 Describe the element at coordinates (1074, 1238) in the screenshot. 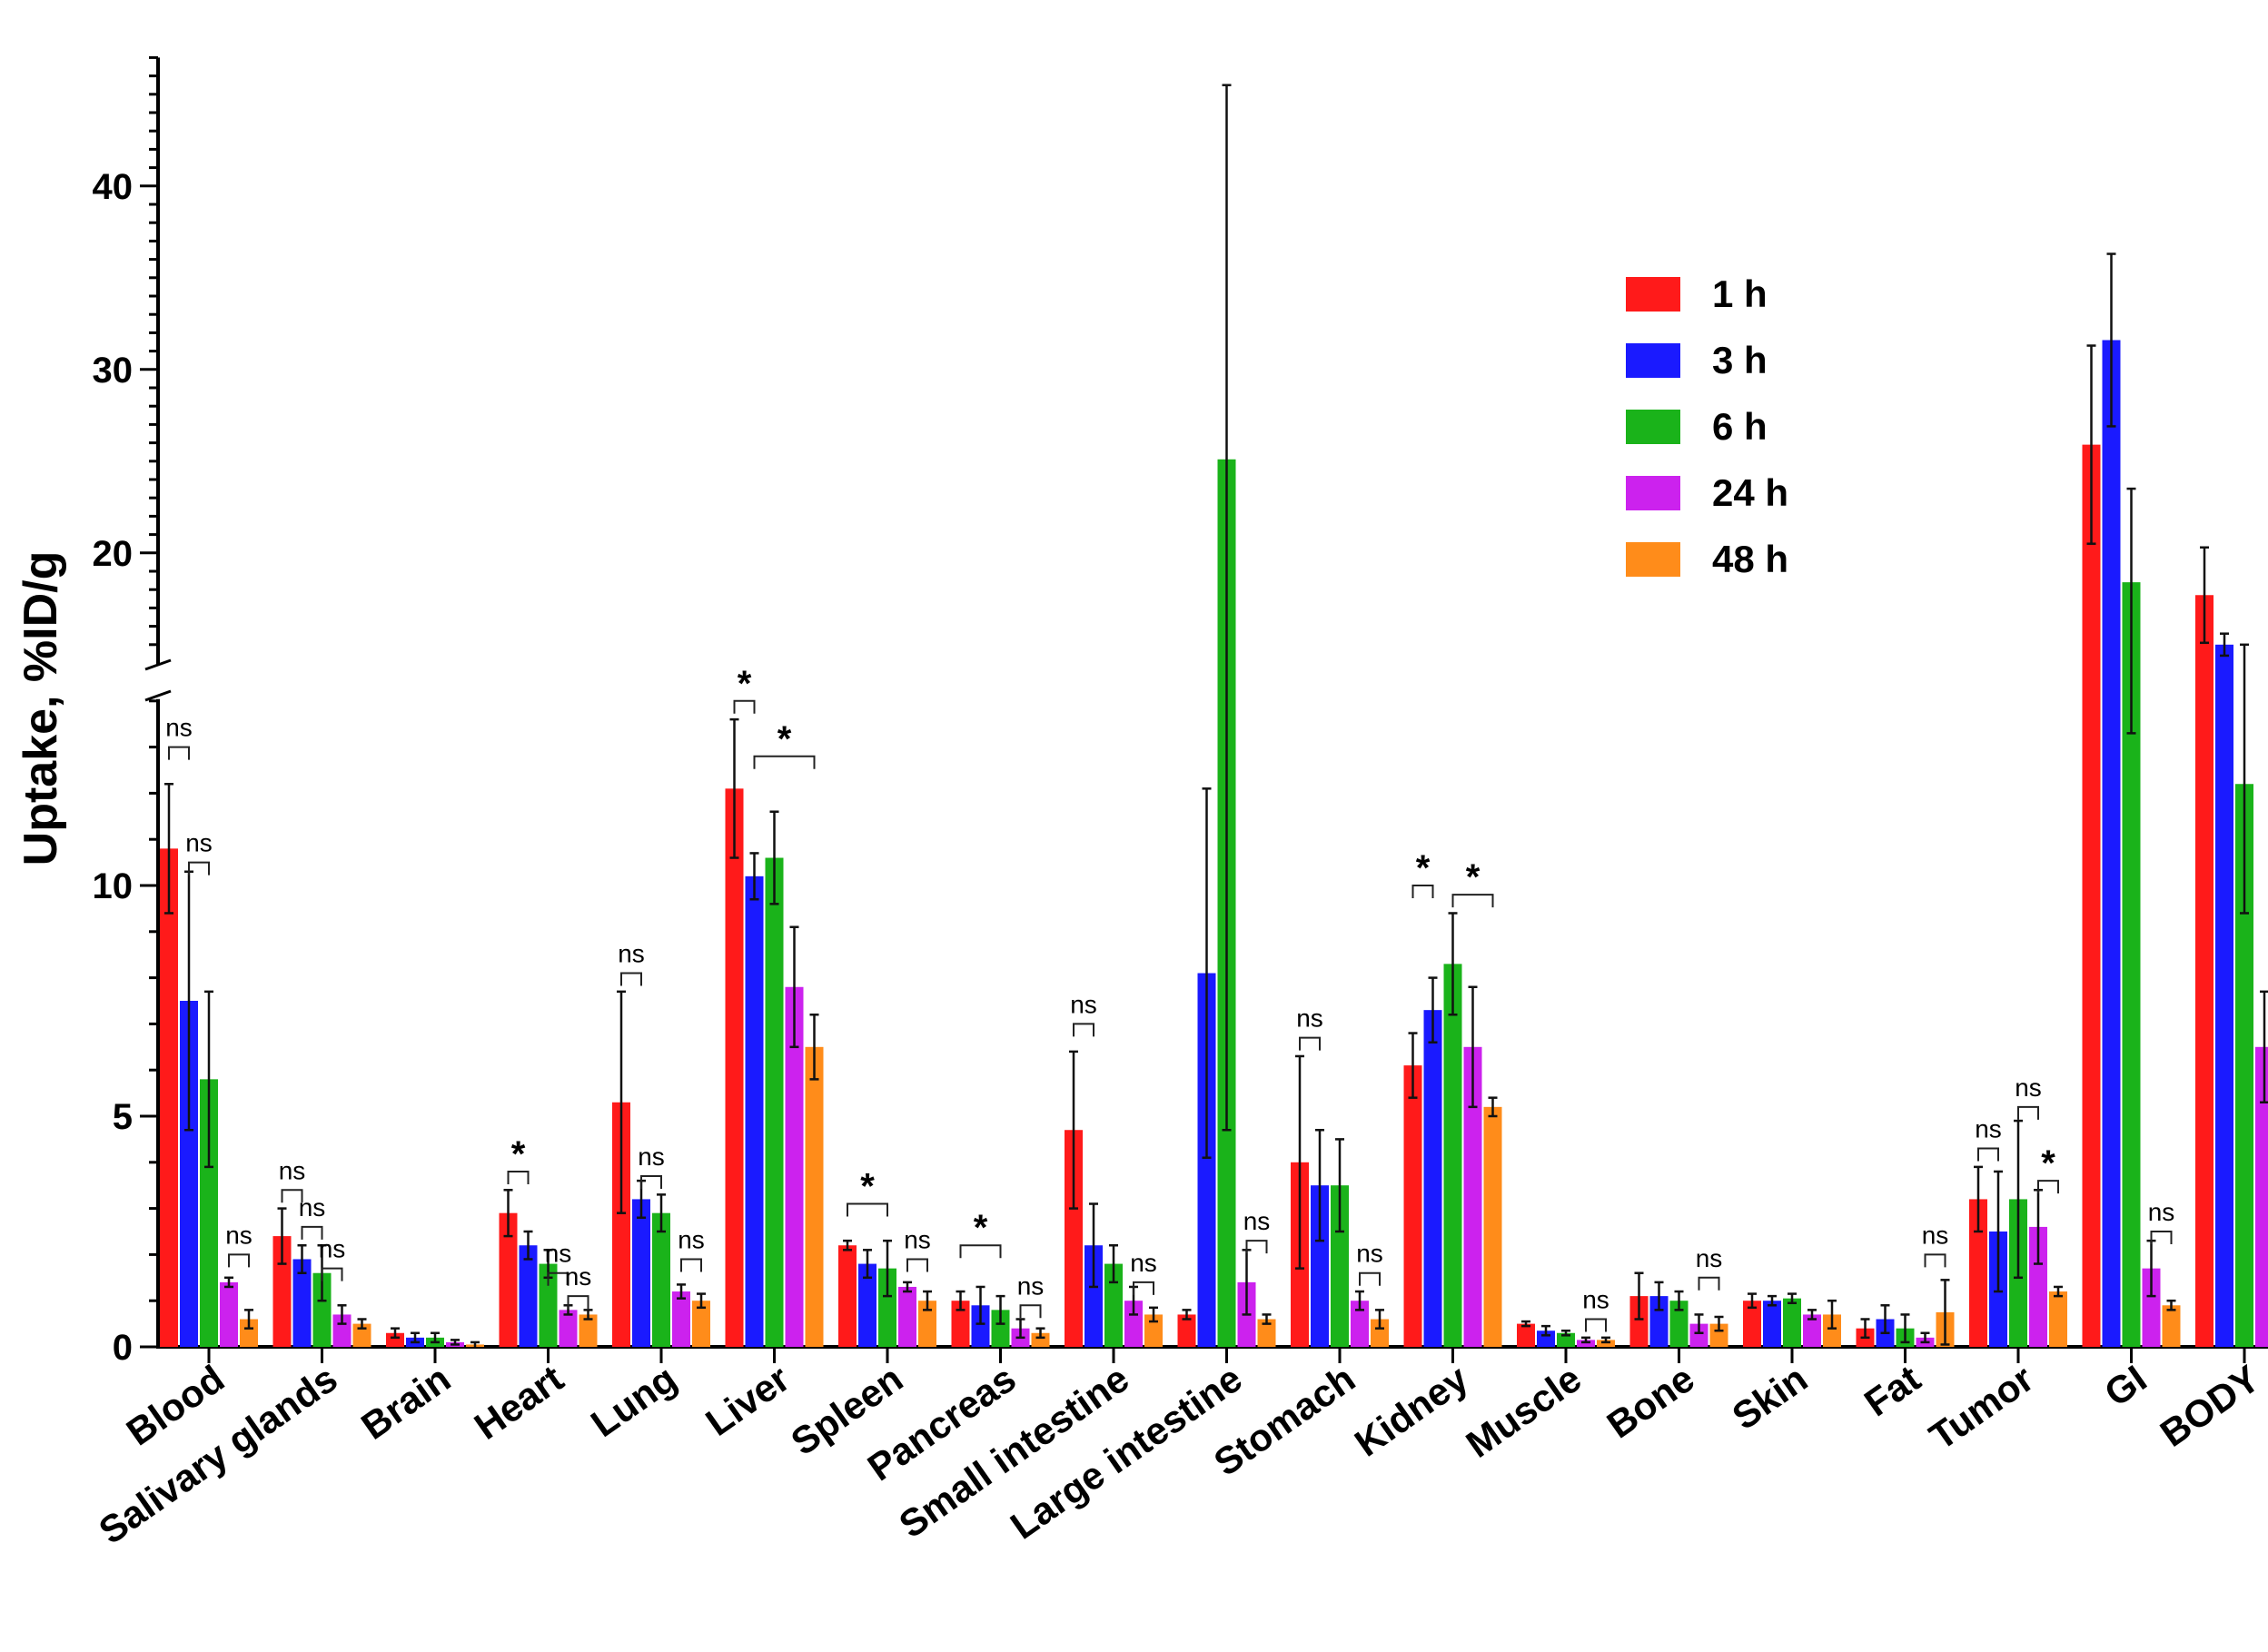

I see `bar-small-intestine-1-h` at that location.